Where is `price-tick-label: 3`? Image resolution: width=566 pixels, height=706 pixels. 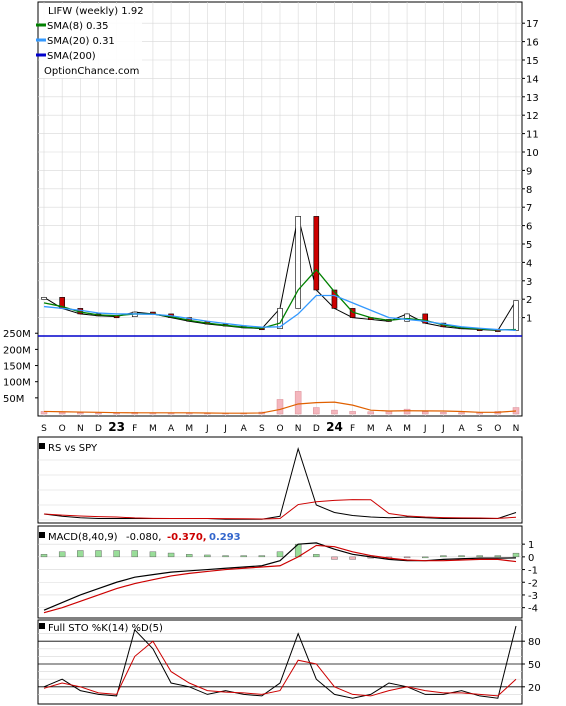 price-tick-label: 3 is located at coordinates (529, 282).